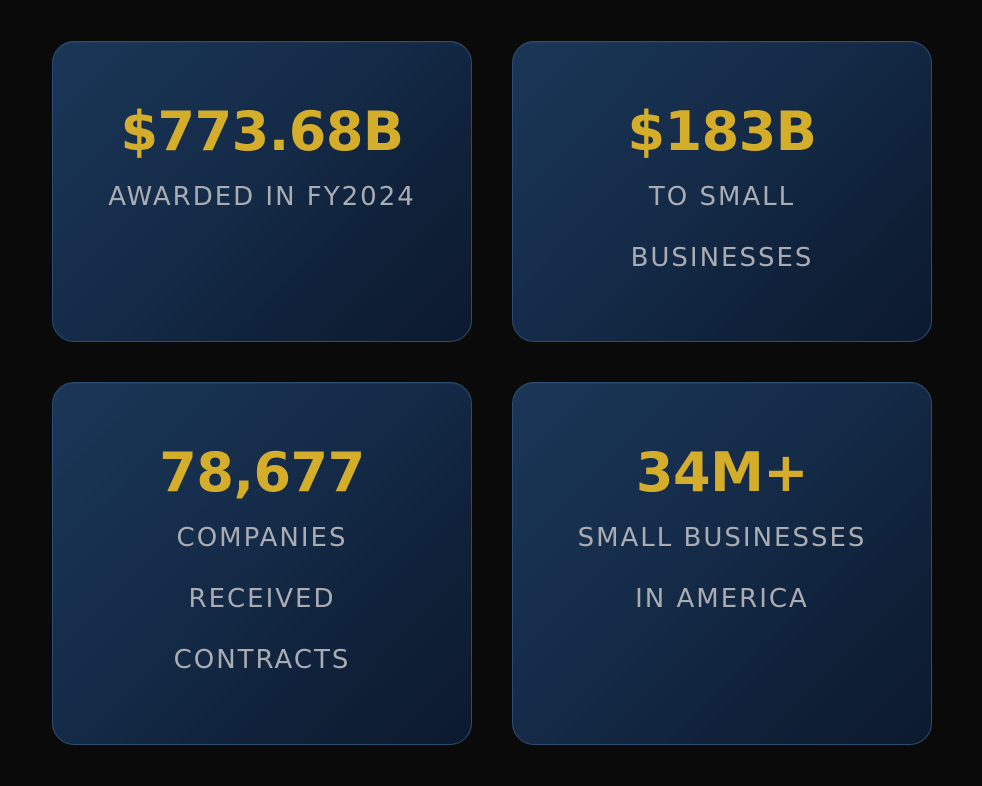 Image resolution: width=982 pixels, height=786 pixels. Describe the element at coordinates (722, 472) in the screenshot. I see `stat-value: 34M+` at that location.